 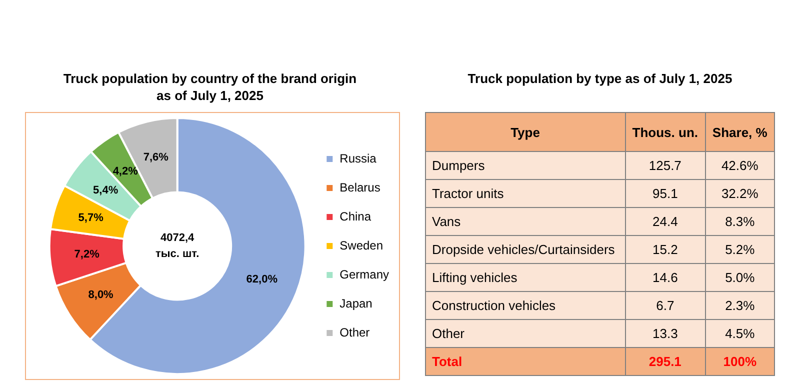 I want to click on text: 2.3%, so click(x=739, y=306).